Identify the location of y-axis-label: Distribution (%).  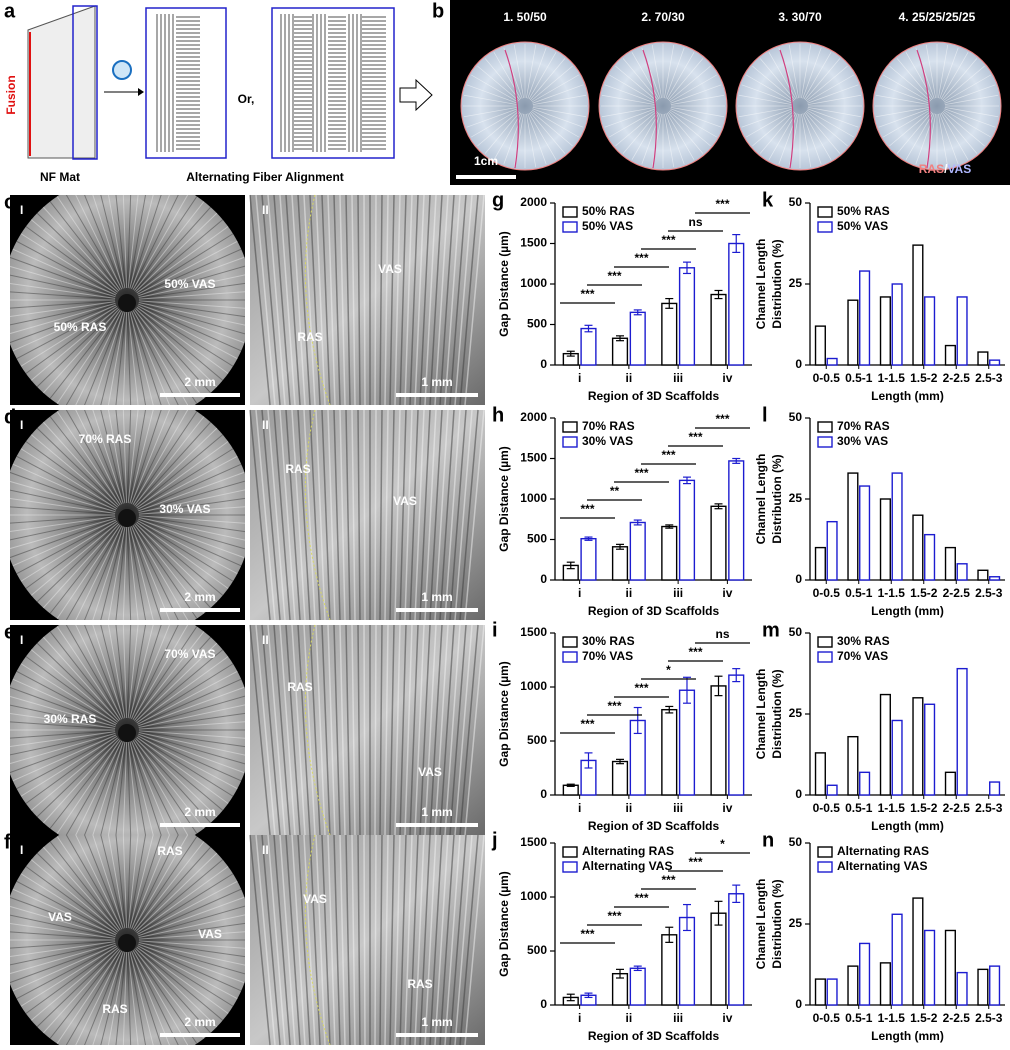
(777, 923).